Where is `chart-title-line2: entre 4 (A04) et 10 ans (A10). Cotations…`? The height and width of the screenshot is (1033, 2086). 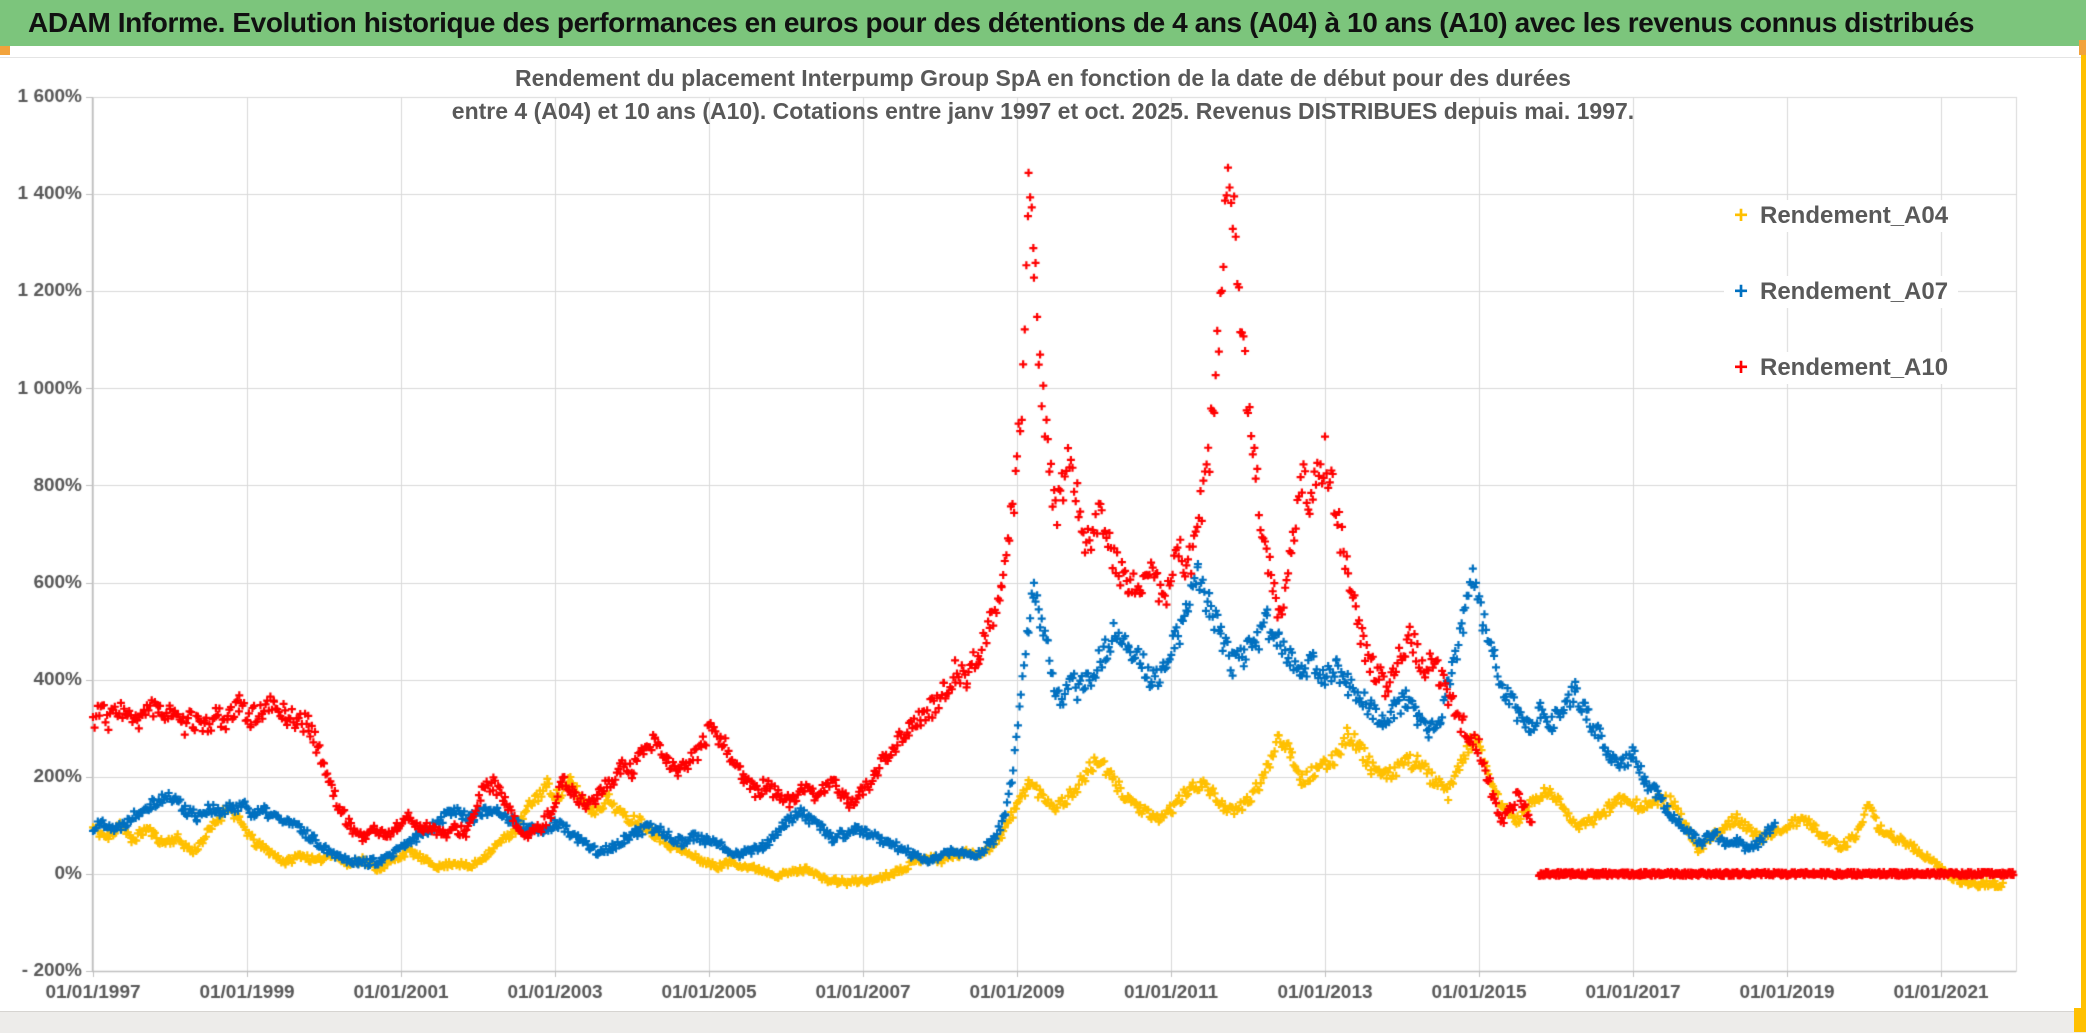 chart-title-line2: entre 4 (A04) et 10 ans (A10). Cotations… is located at coordinates (1043, 111).